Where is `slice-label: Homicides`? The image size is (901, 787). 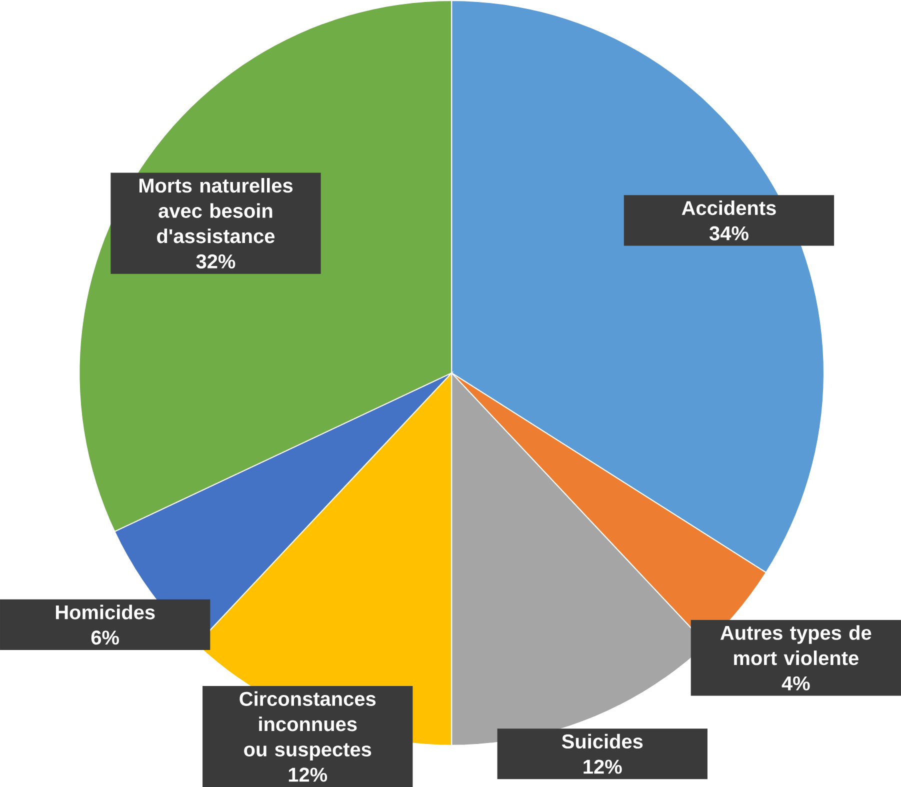 slice-label: Homicides is located at coordinates (105, 612).